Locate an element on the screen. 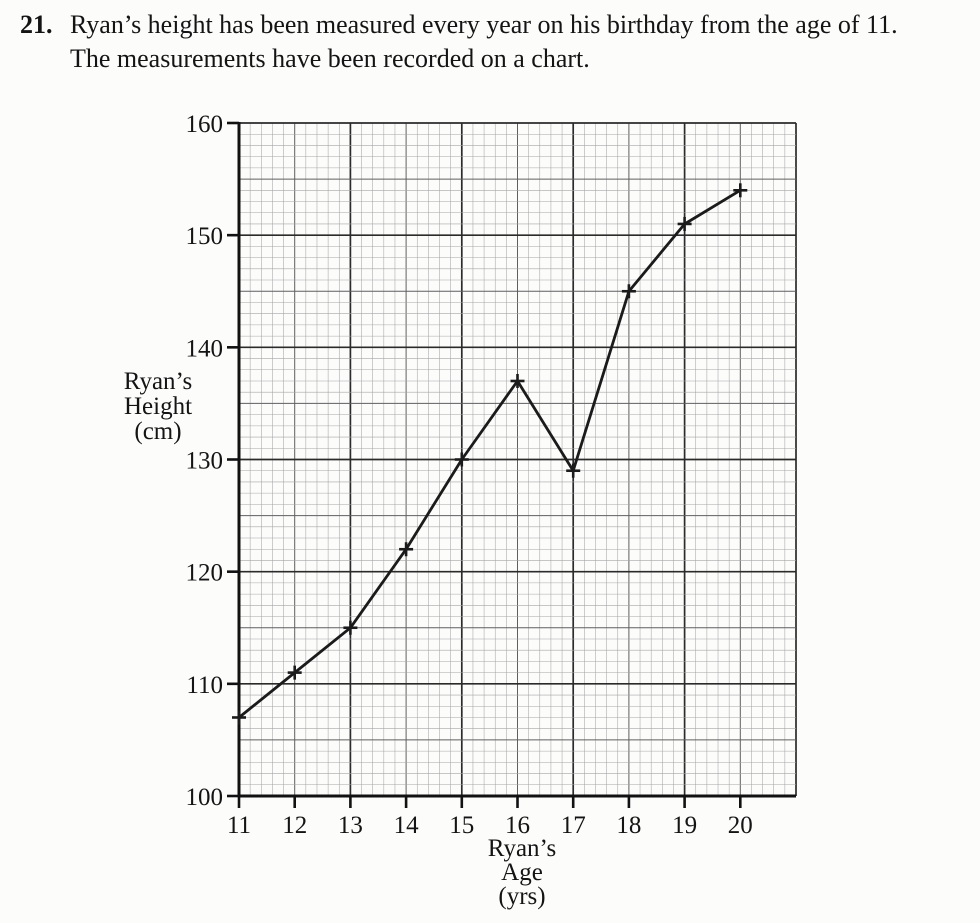 This screenshot has height=923, width=980. y-tick-label: 130 is located at coordinates (205, 461).